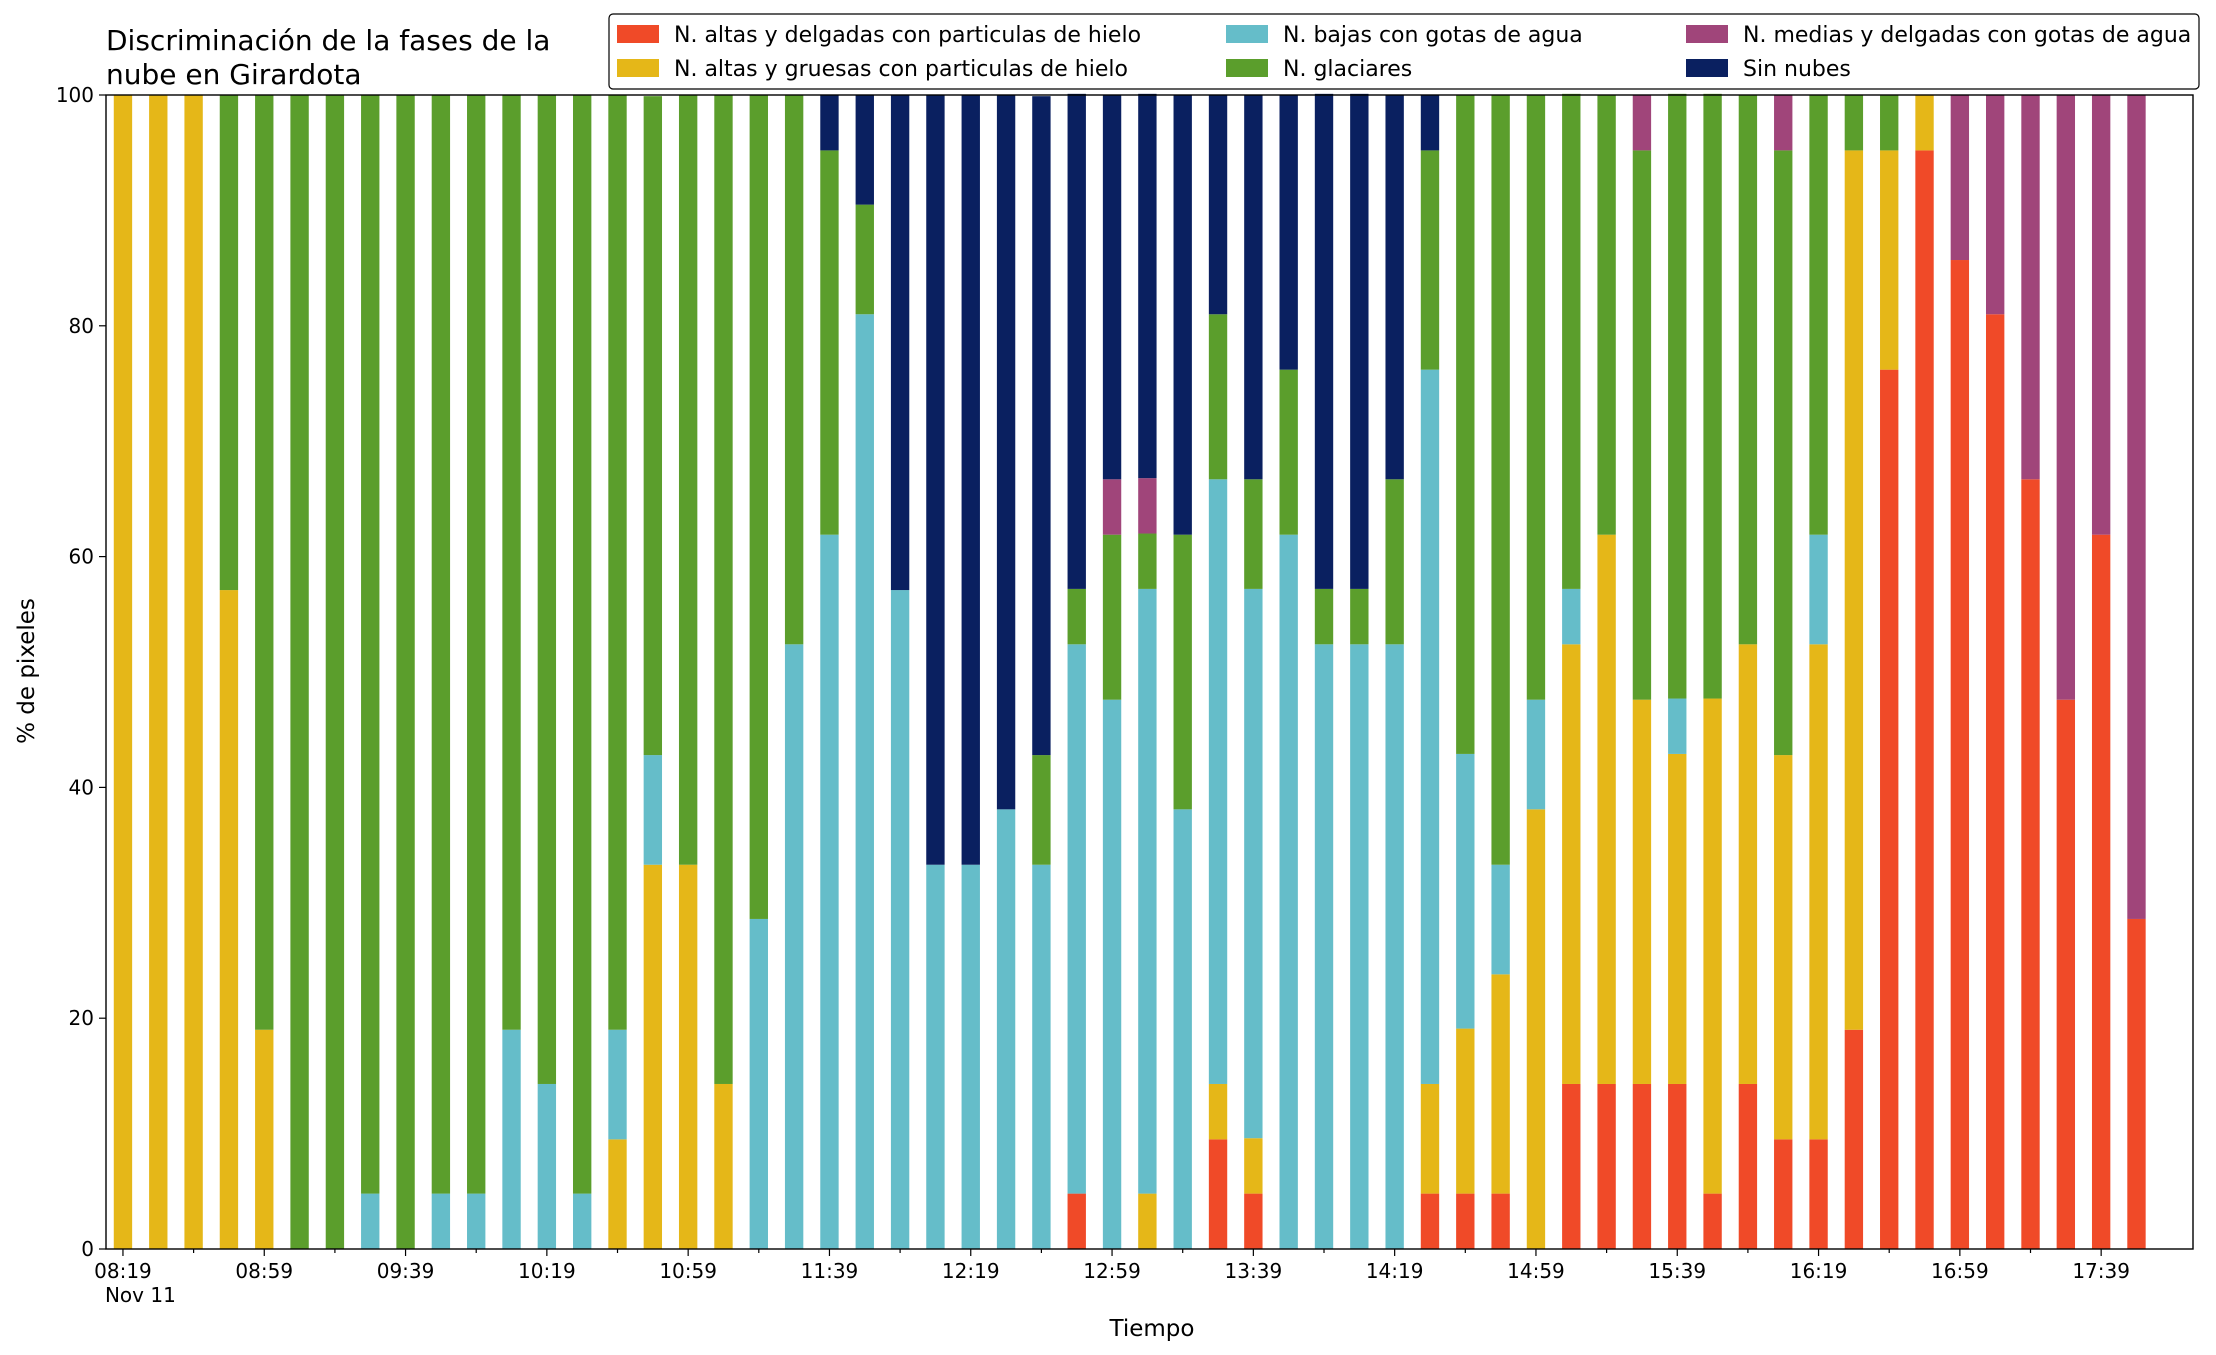 The width and height of the screenshot is (2216, 1355). What do you see at coordinates (1677, 1271) in the screenshot?
I see `x-tick-label: 15:39` at bounding box center [1677, 1271].